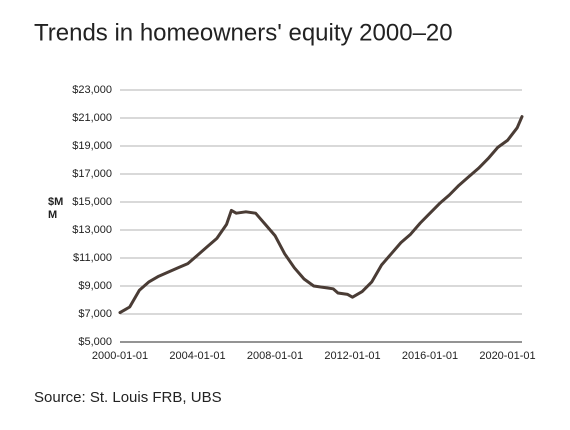  I want to click on y-tick-label: $7,000, so click(95, 314).